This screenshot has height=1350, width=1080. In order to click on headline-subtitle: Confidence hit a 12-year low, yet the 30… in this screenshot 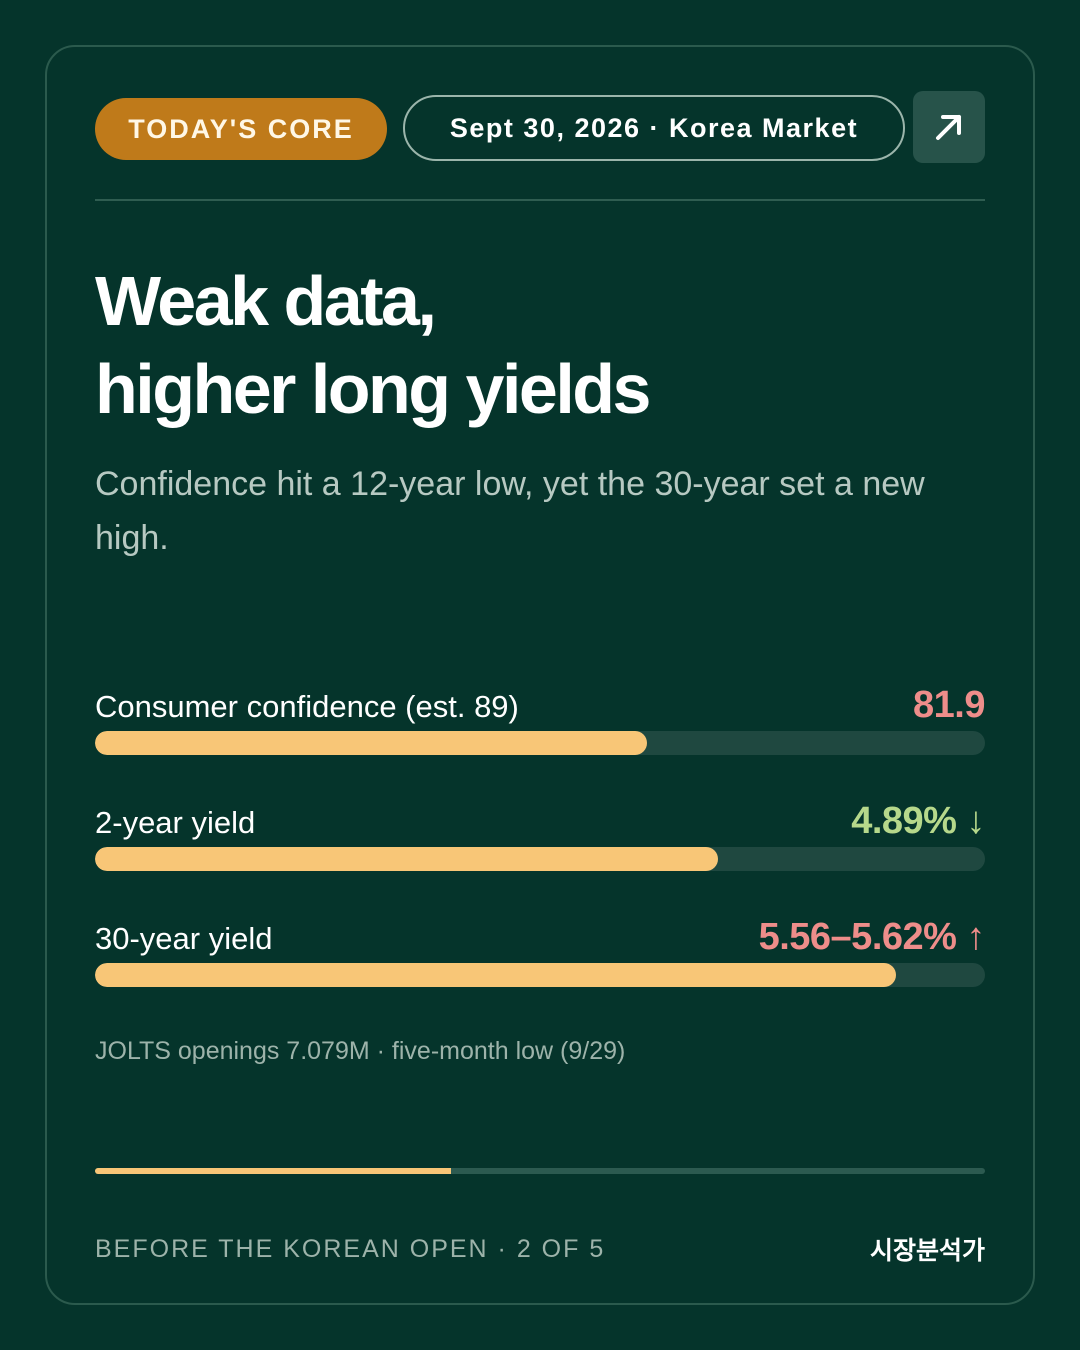, I will do `click(510, 511)`.